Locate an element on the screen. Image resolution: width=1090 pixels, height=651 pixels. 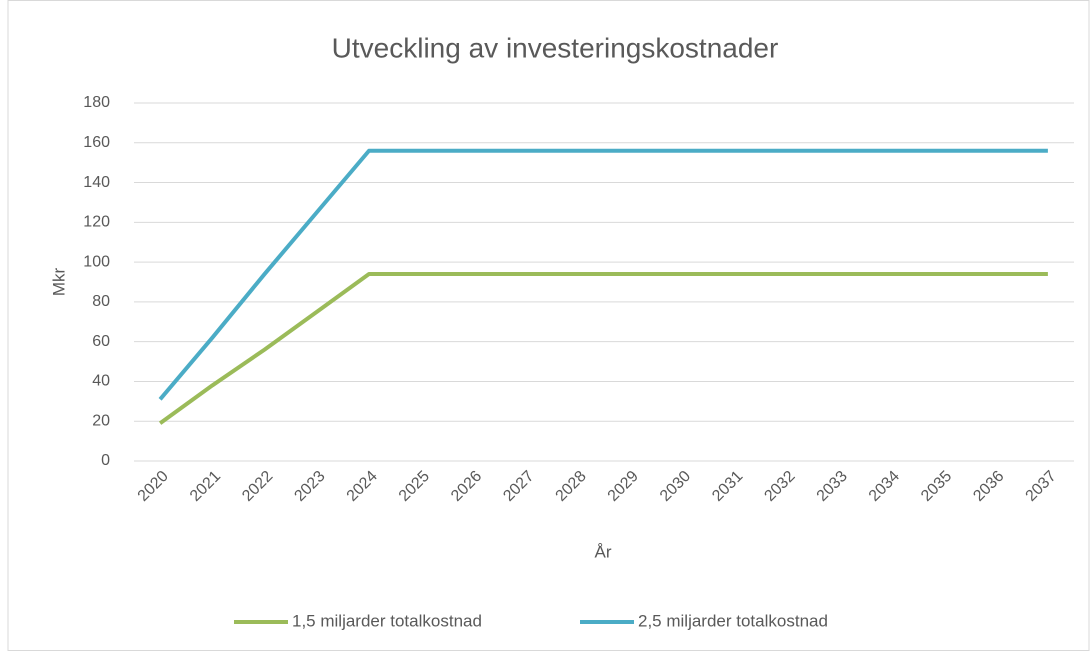
x-axis-label: År is located at coordinates (603, 551).